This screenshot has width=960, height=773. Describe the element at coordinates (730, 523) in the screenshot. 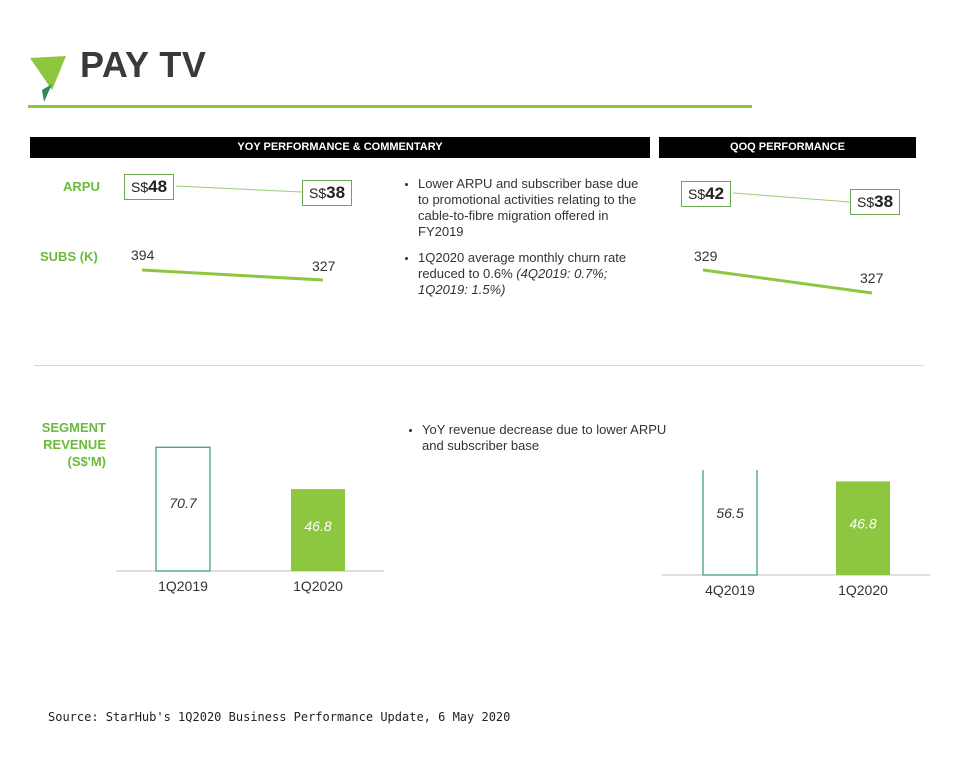

I see `bar-4Q2019` at that location.